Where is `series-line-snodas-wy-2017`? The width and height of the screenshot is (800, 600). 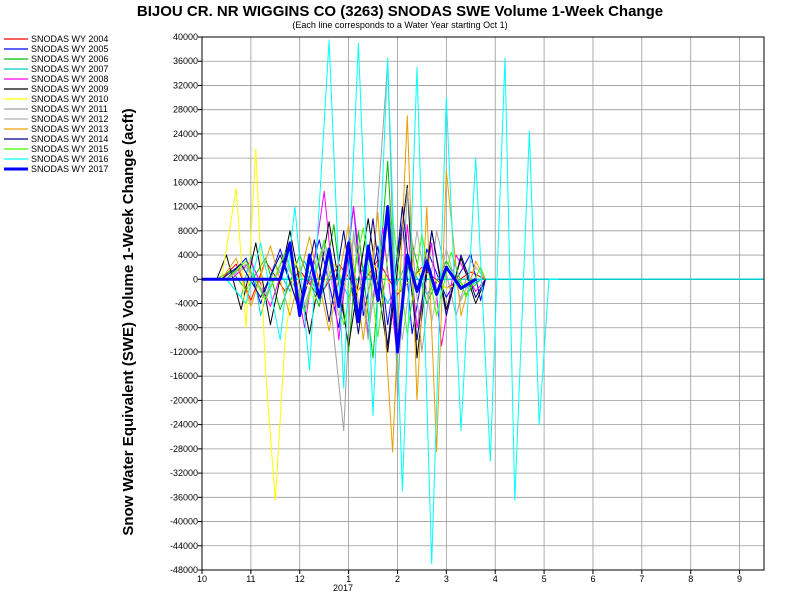
series-line-snodas-wy-2017 is located at coordinates (339, 279).